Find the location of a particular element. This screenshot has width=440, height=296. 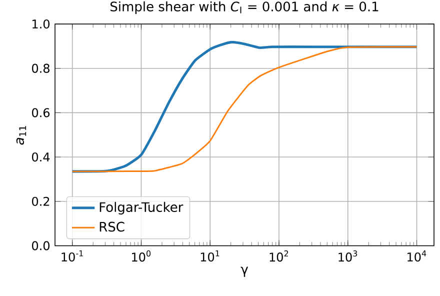

legend-label: RSC is located at coordinates (112, 227).